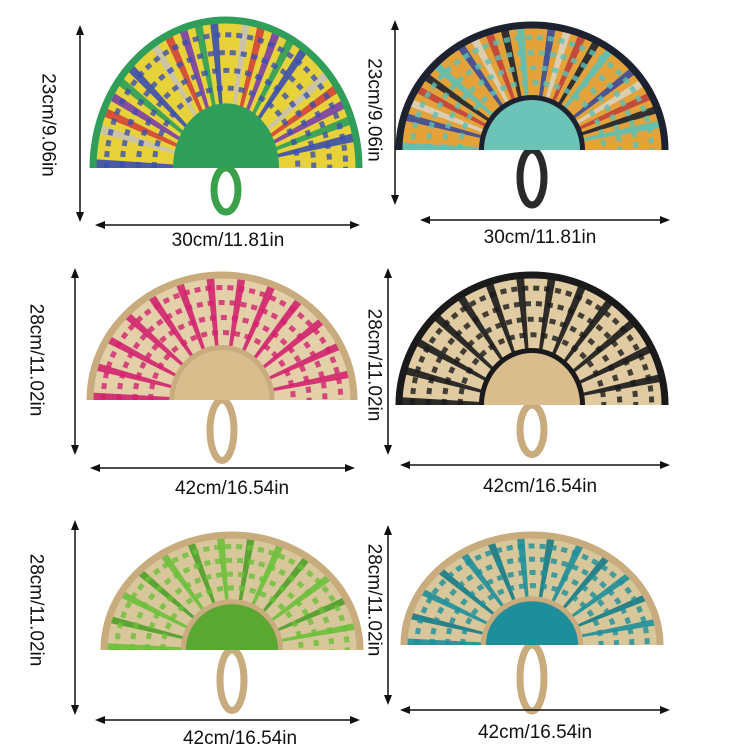  Describe the element at coordinates (228, 240) in the screenshot. I see `width-label-1: 30cm/11.81in` at that location.